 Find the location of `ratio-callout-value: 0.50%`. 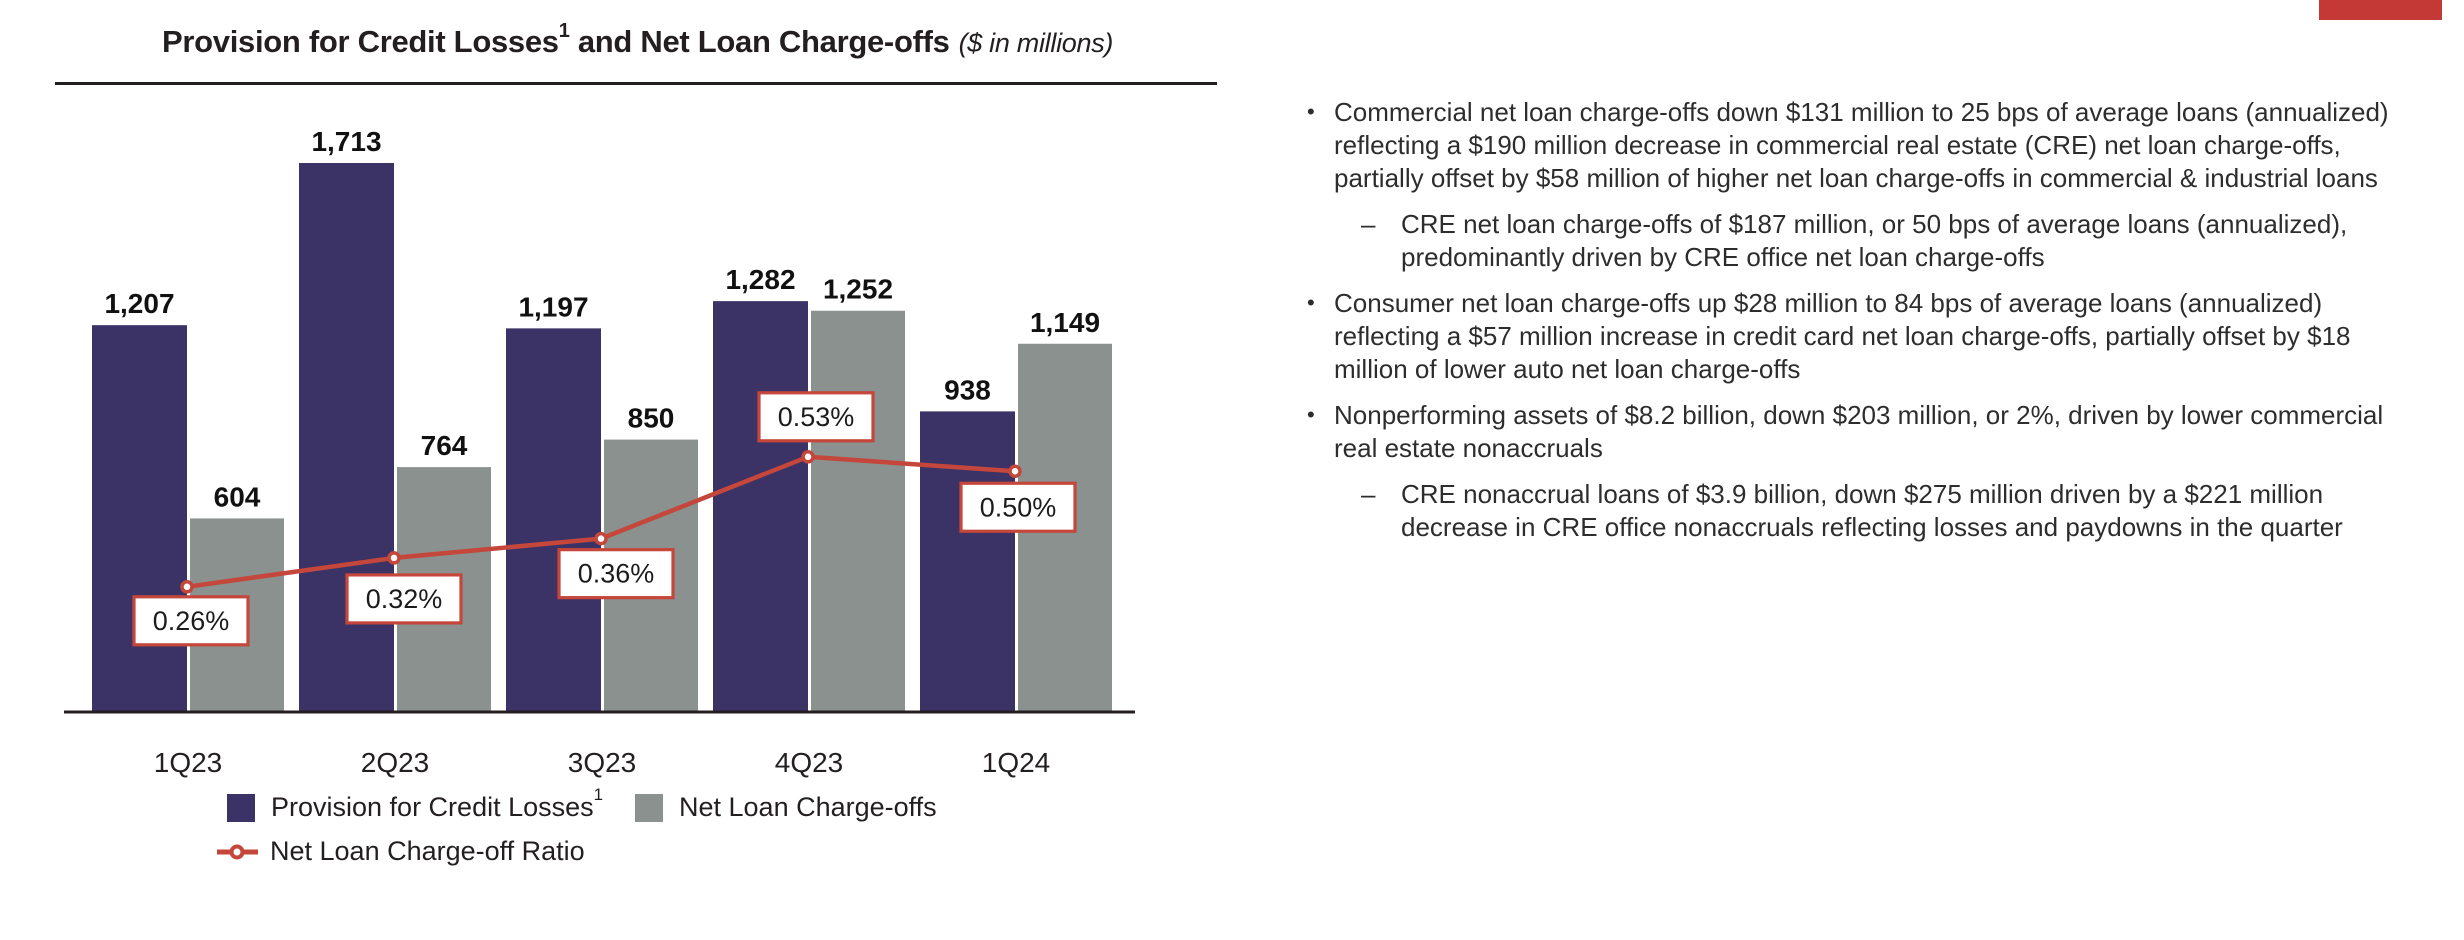

ratio-callout-value: 0.50% is located at coordinates (1018, 507).